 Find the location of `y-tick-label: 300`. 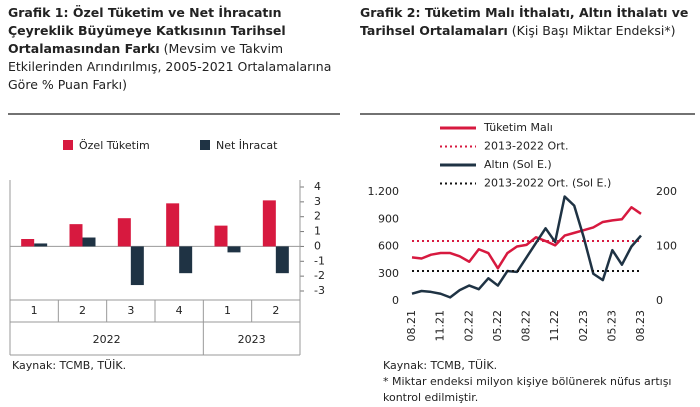

y-tick-label: 300 is located at coordinates (388, 273).